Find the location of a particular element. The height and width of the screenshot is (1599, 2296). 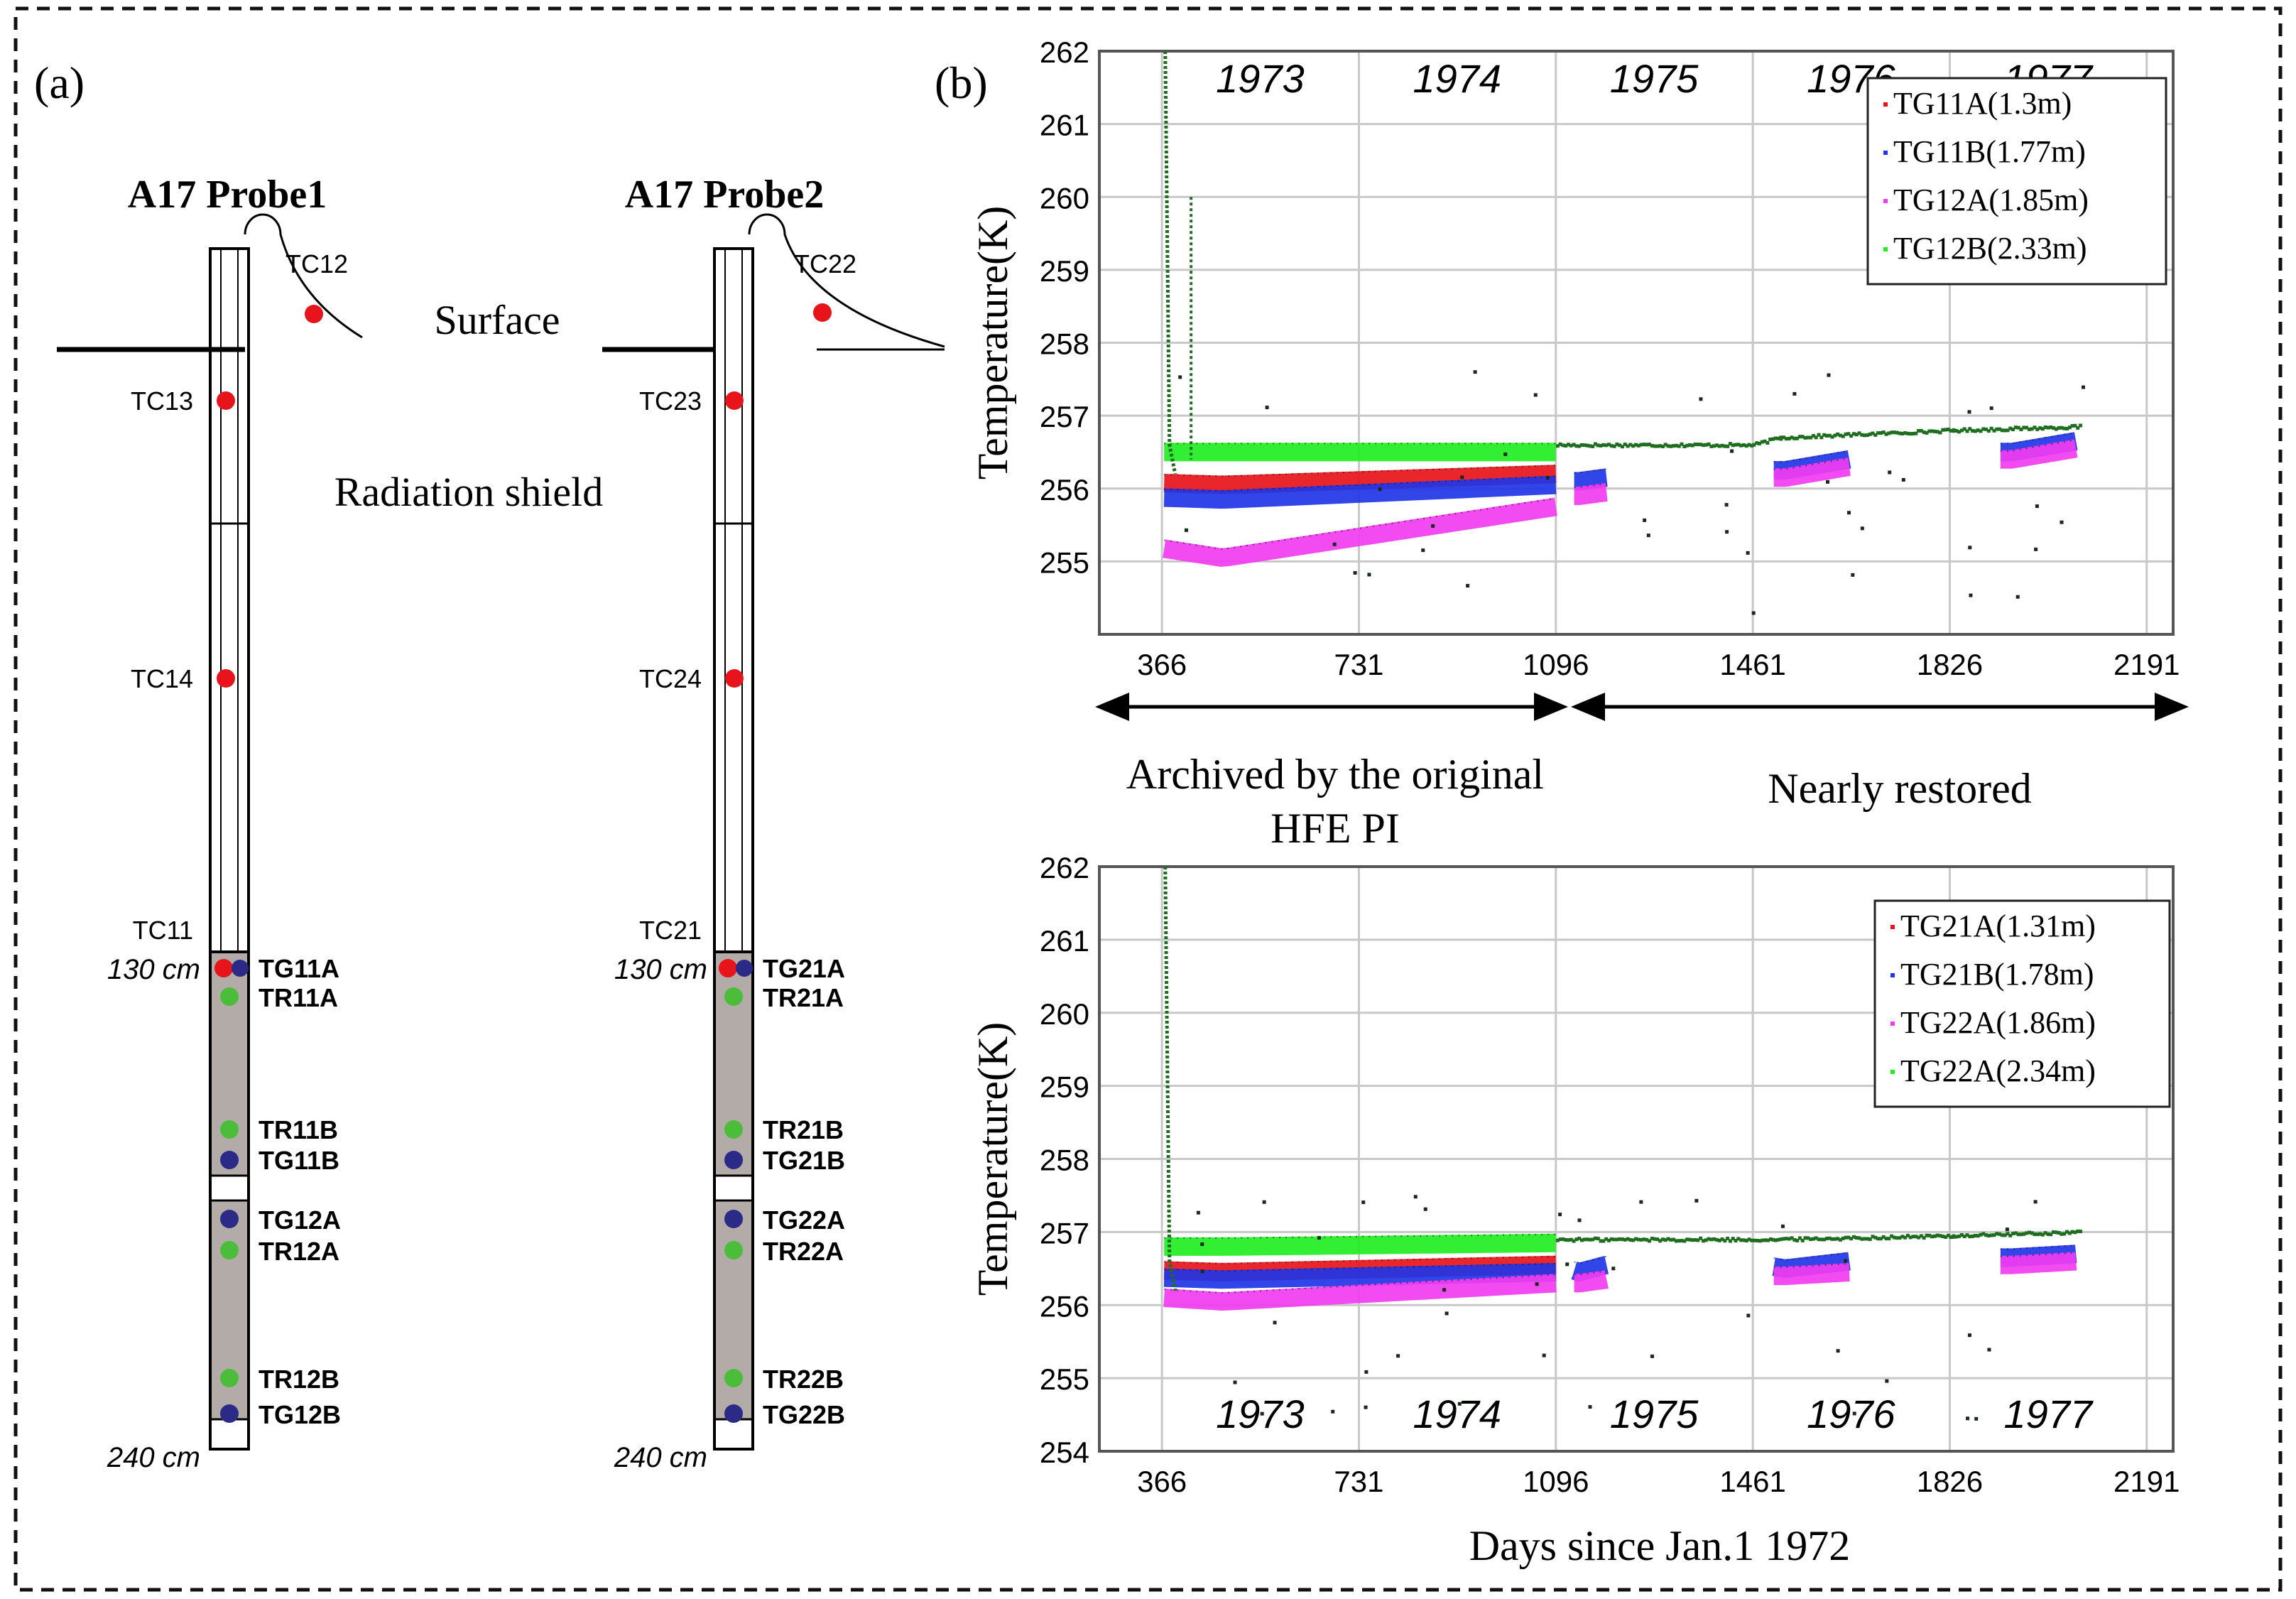

y-tick-label: 254 is located at coordinates (1065, 1452).